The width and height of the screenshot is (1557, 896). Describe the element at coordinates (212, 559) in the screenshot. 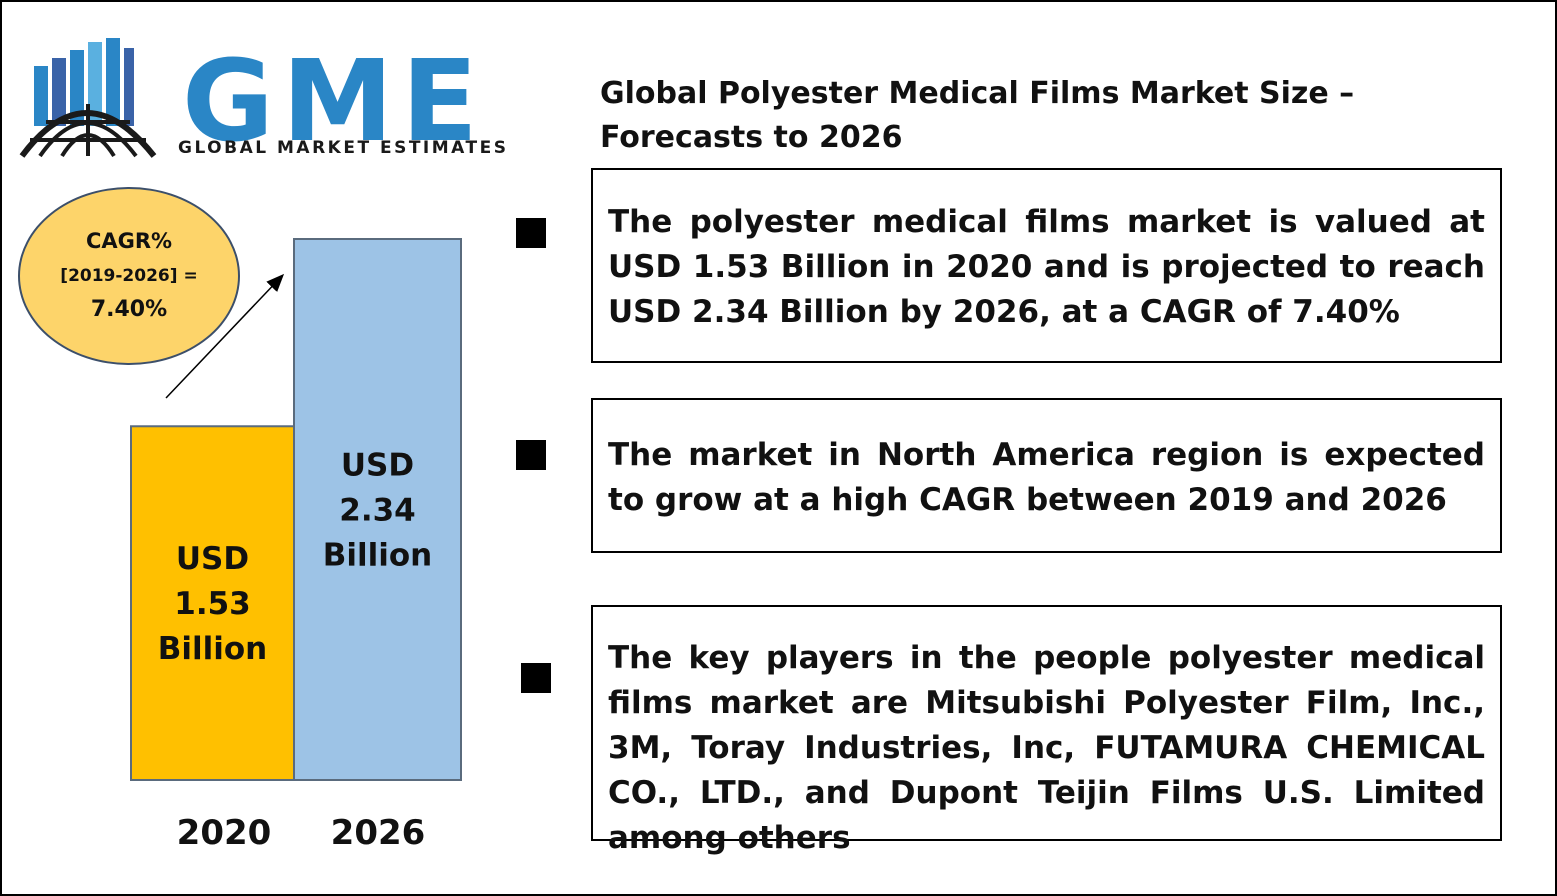

I see `bar-data-label-2020: USD` at that location.